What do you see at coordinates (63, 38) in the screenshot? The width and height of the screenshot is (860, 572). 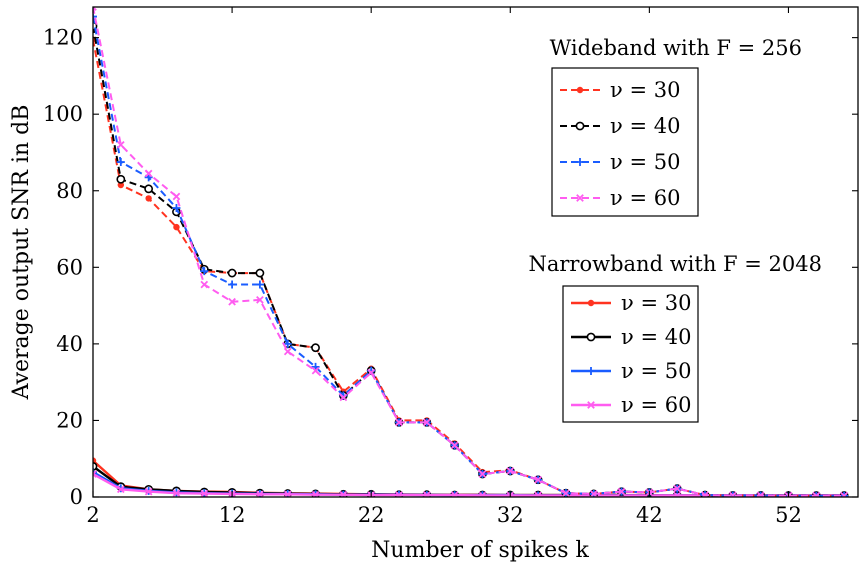 I see `y-tick-label: 120` at bounding box center [63, 38].